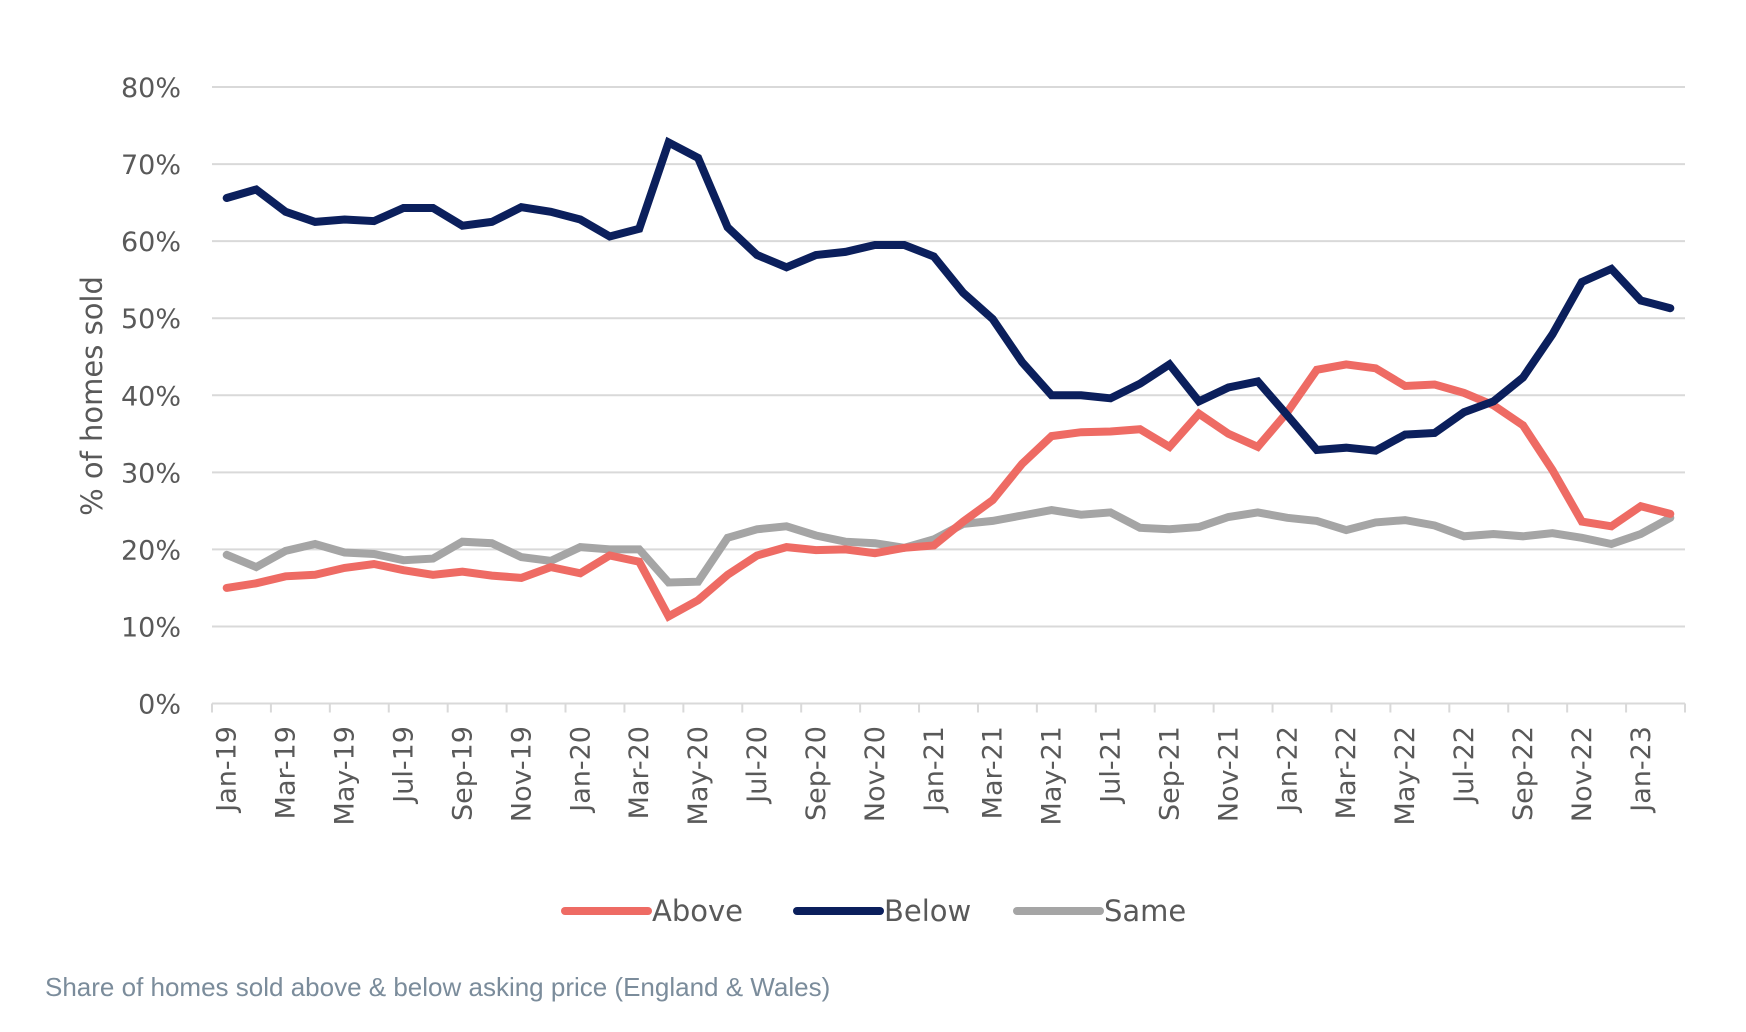 Image resolution: width=1746 pixels, height=1032 pixels. I want to click on x-tick-label: May-21, so click(1052, 775).